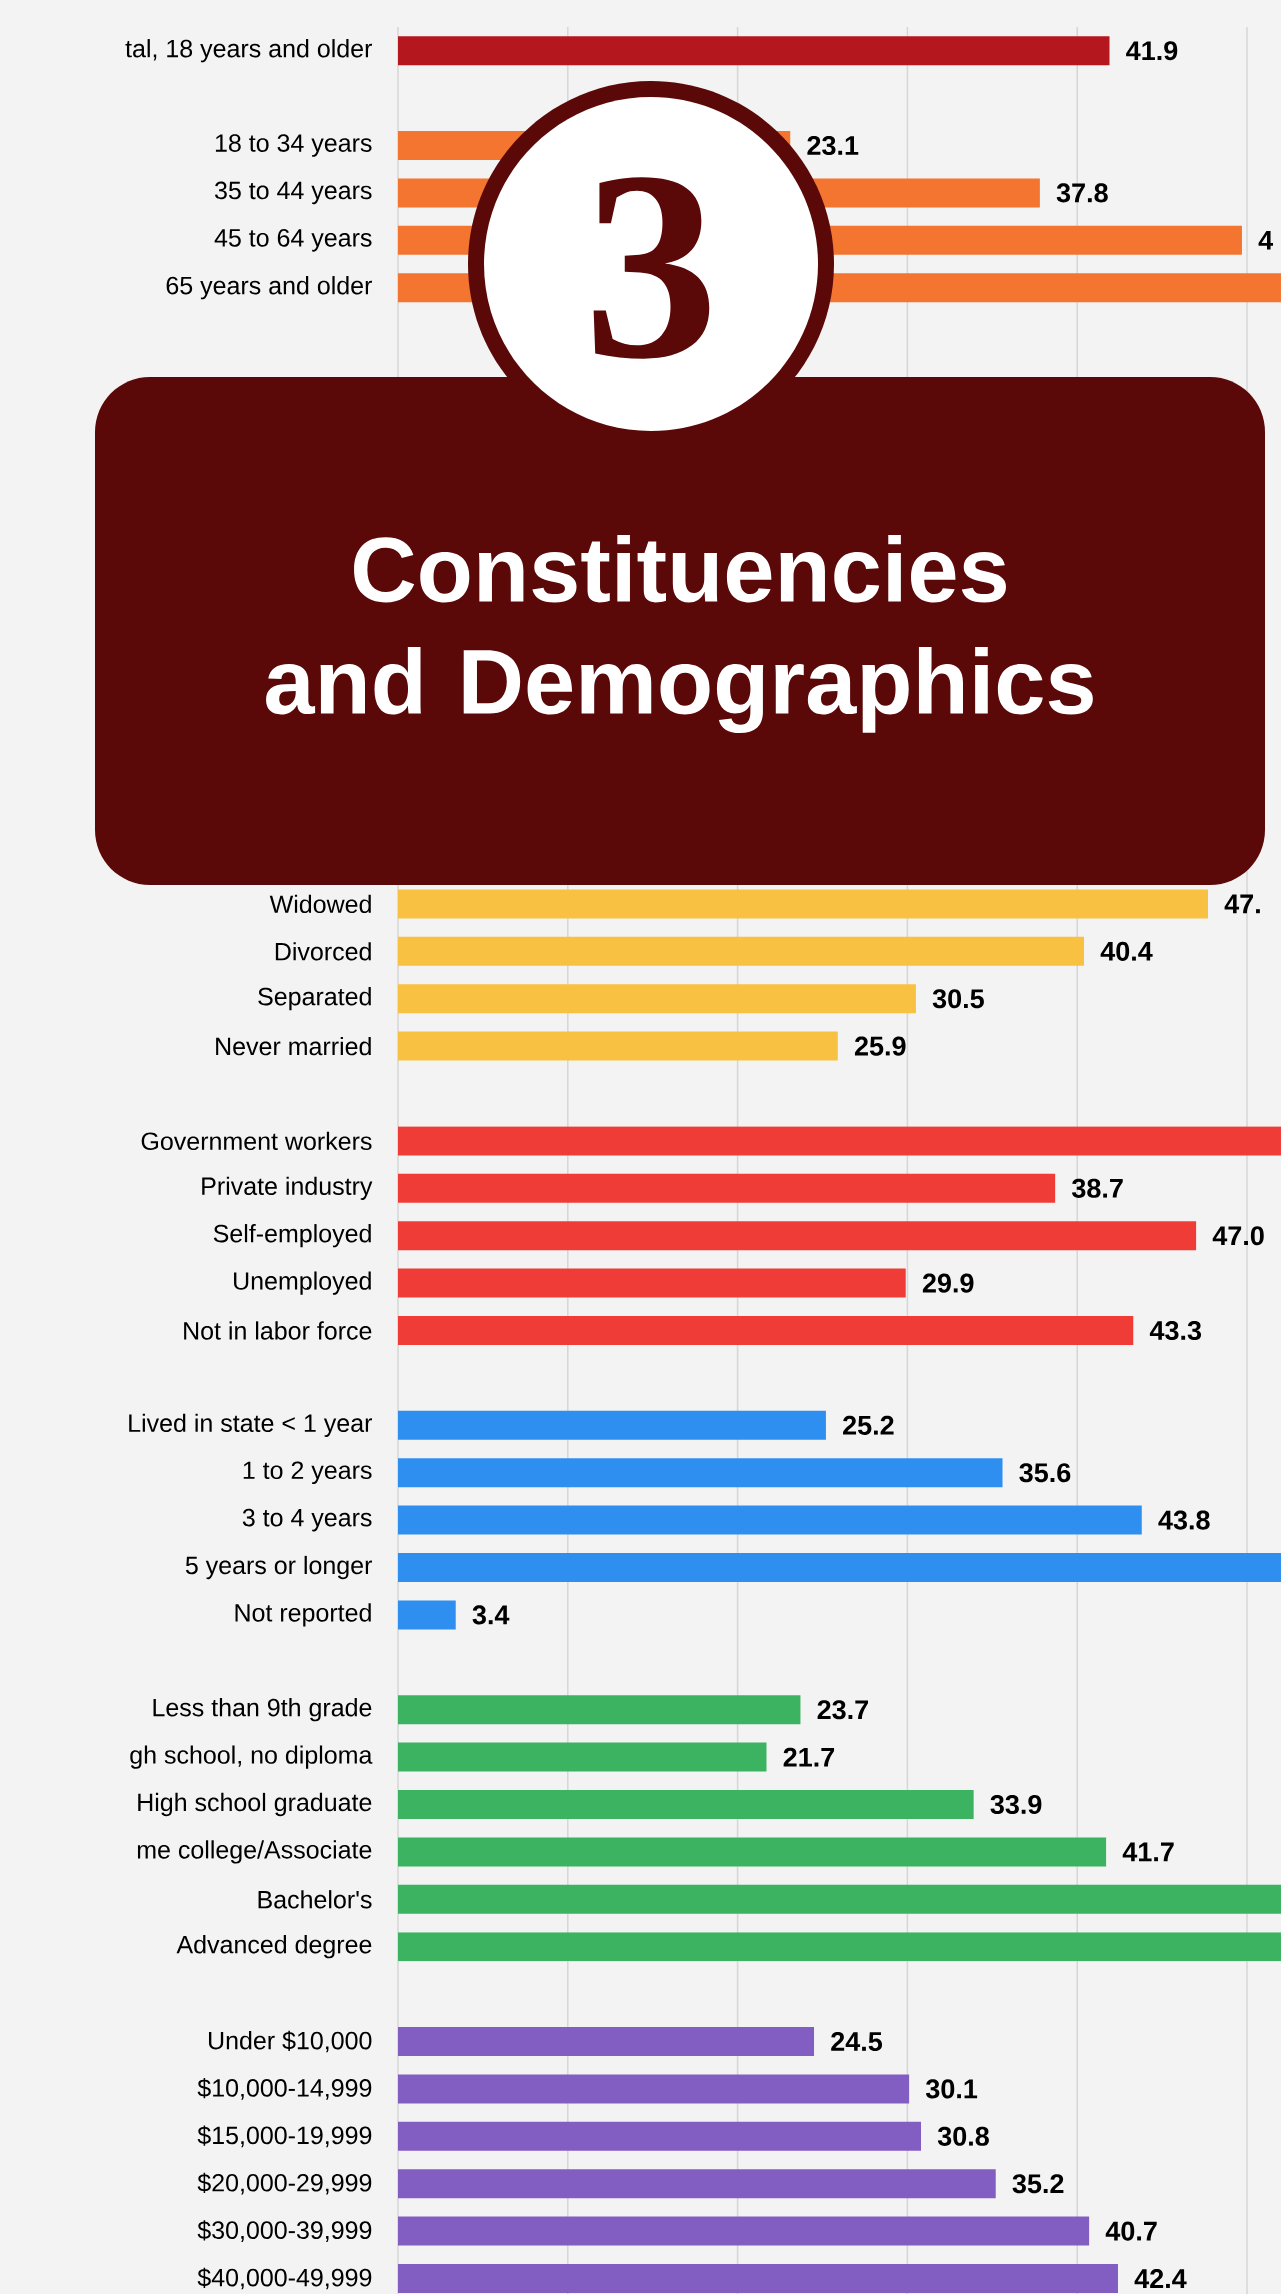  Describe the element at coordinates (843, 1710) in the screenshot. I see `data-label: 23.7` at that location.